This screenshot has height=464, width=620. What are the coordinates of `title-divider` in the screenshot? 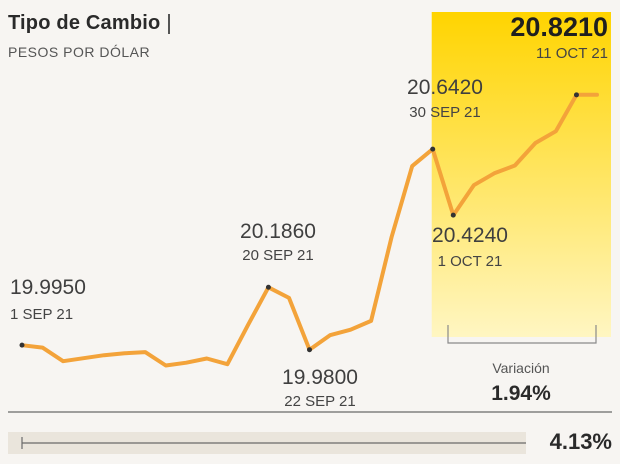 It's located at (169, 23).